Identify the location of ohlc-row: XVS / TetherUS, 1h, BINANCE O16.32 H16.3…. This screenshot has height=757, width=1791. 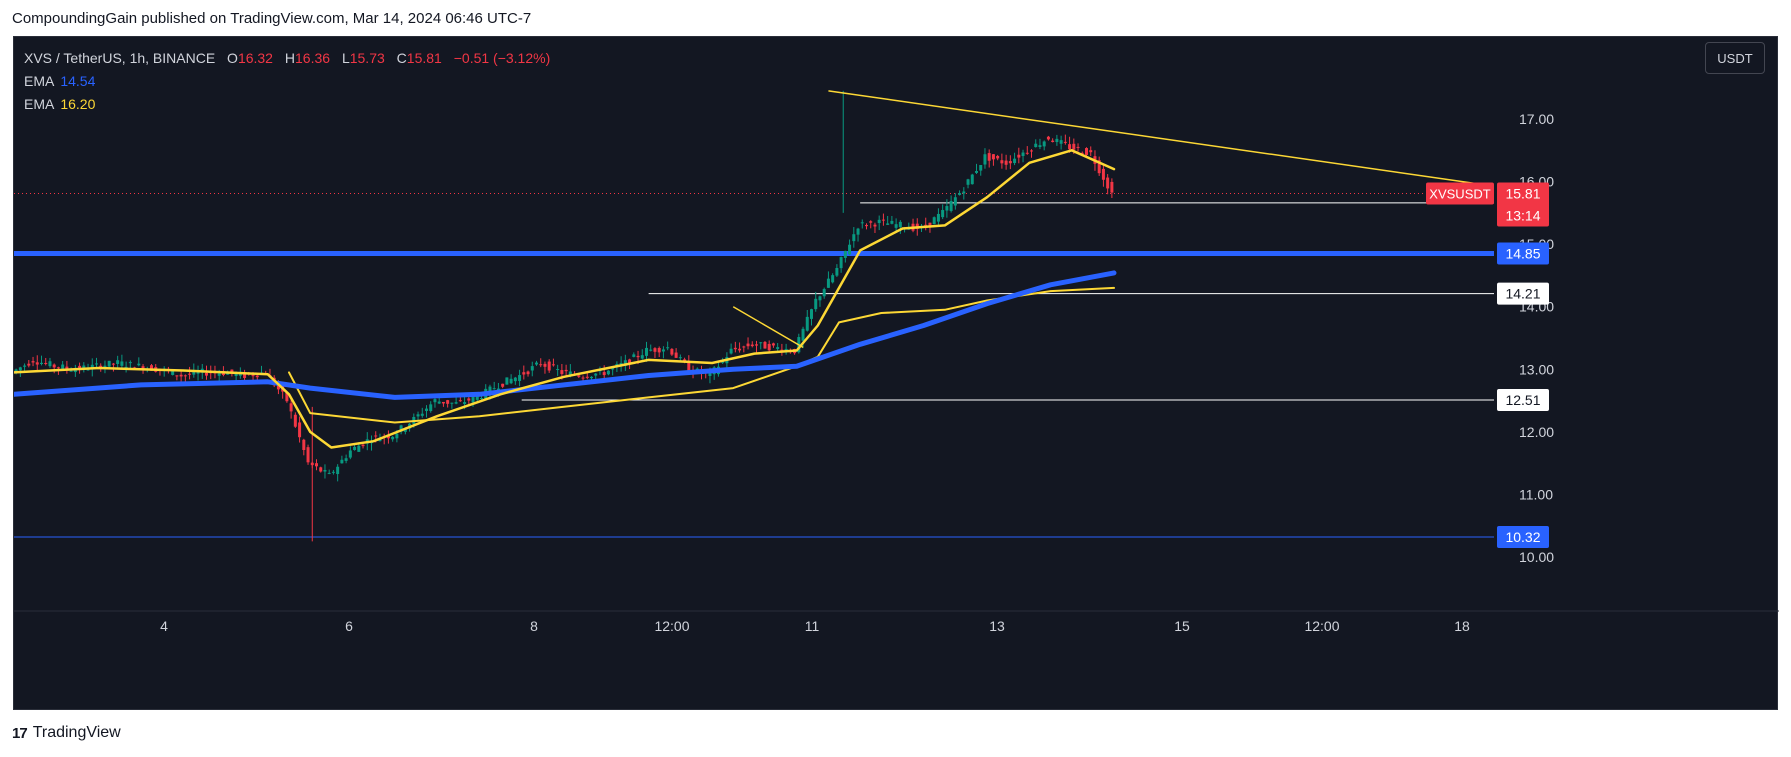
(287, 58).